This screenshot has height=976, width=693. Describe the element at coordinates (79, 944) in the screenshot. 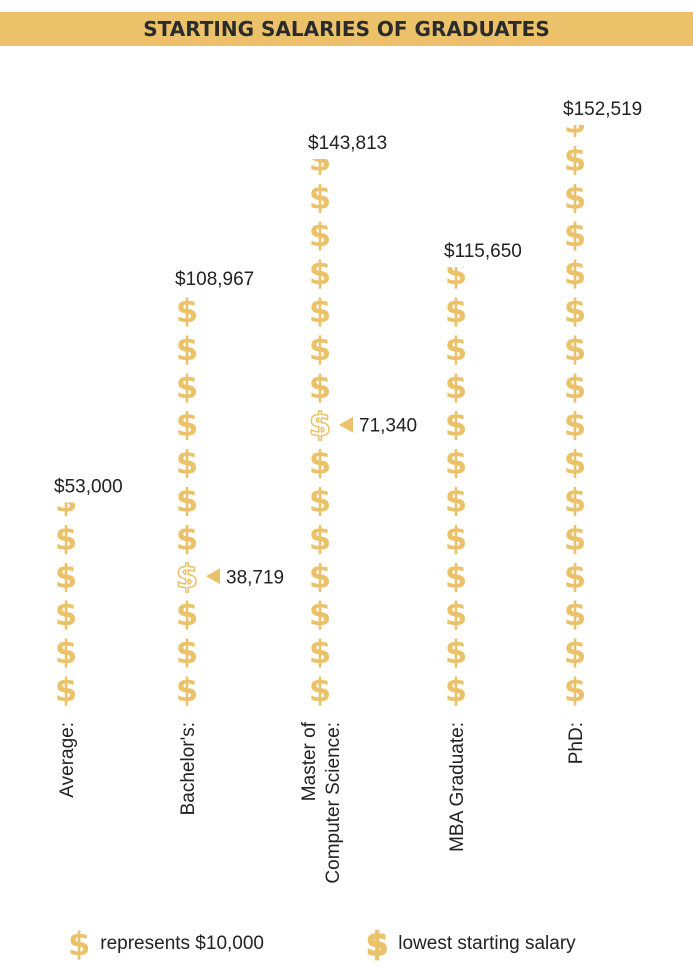

I see `dollar-icon: $` at that location.